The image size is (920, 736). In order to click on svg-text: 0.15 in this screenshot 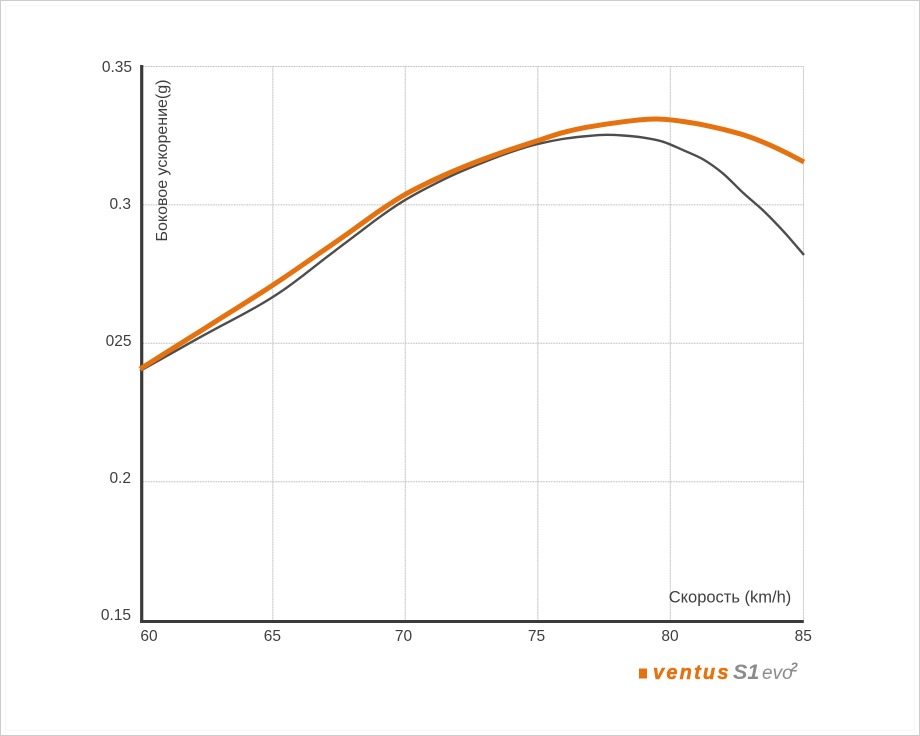, I will do `click(116, 615)`.